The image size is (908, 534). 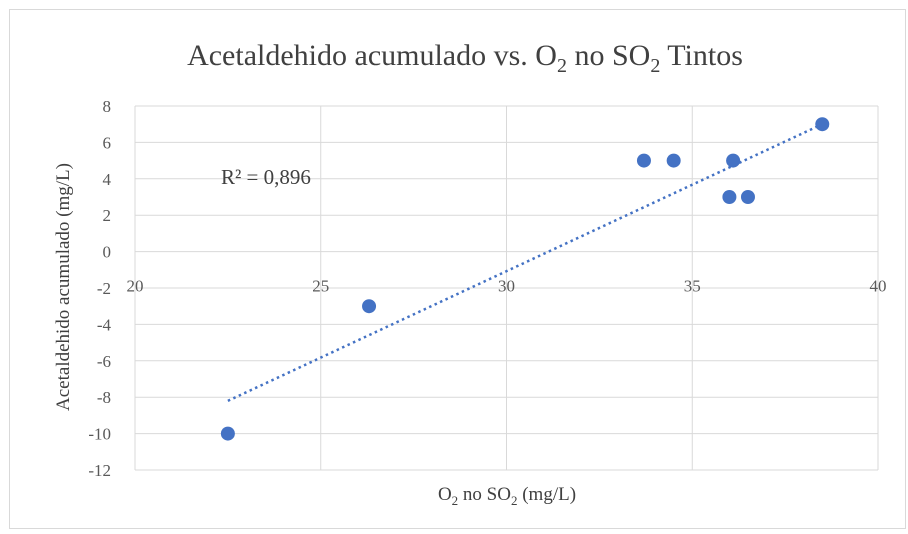 I want to click on x-tick-labels: 20 25 30 35 40, so click(x=507, y=286).